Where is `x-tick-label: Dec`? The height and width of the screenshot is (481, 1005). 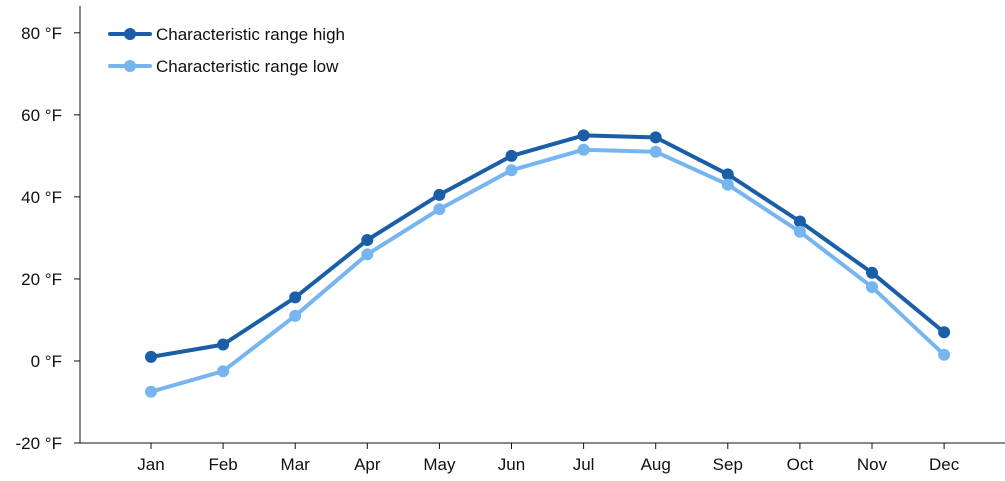 x-tick-label: Dec is located at coordinates (944, 464).